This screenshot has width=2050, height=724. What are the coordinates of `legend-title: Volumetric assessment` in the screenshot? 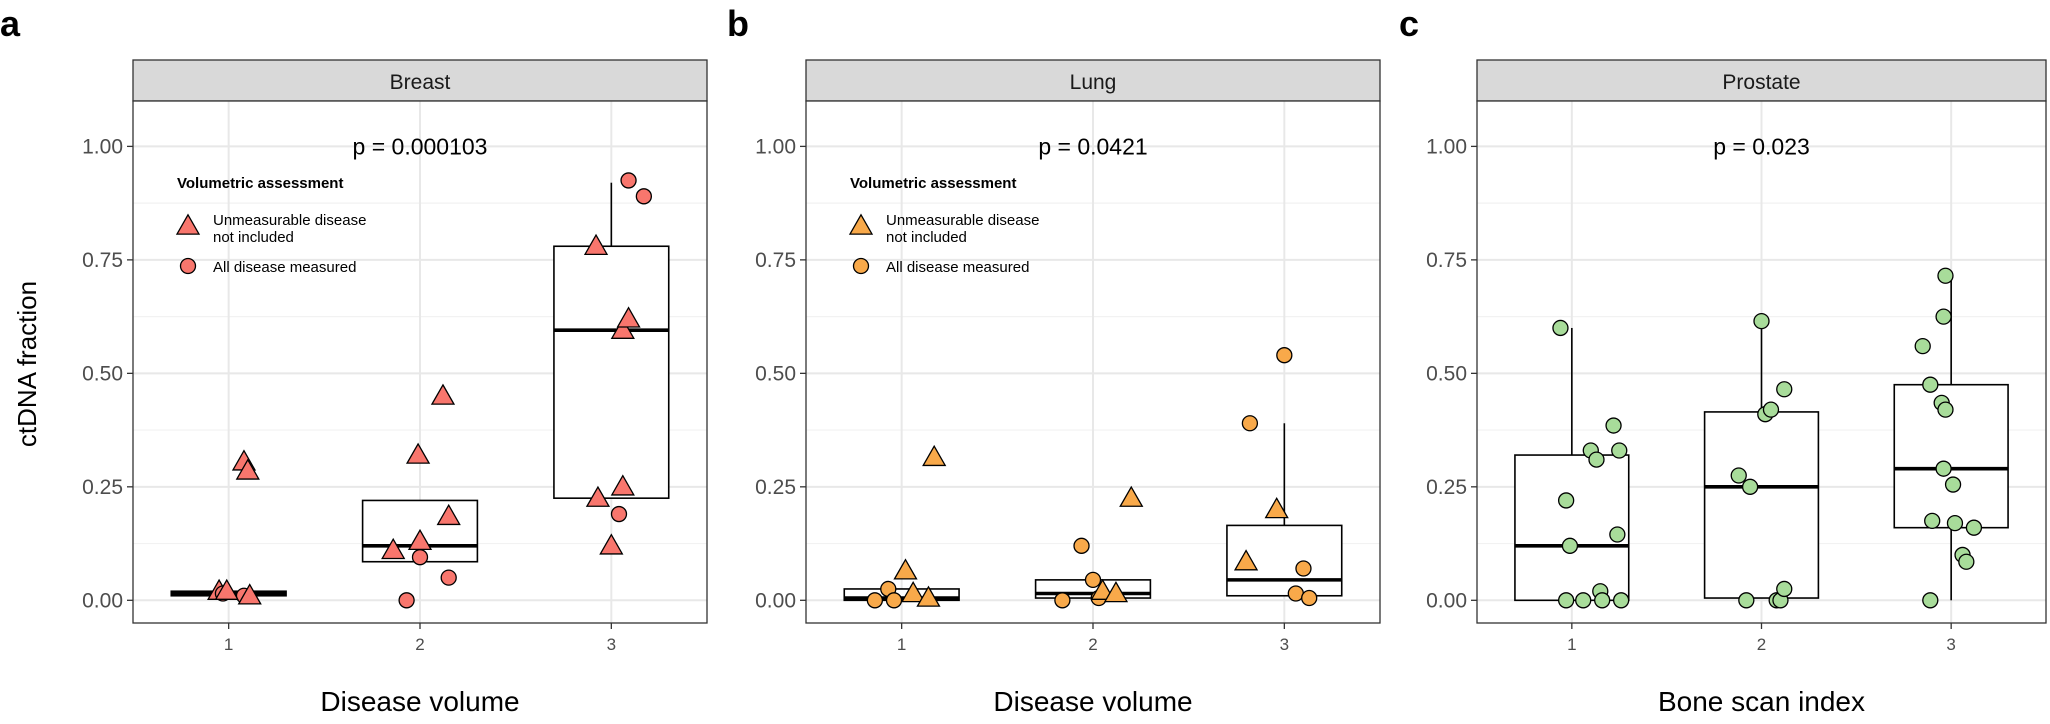 It's located at (260, 183).